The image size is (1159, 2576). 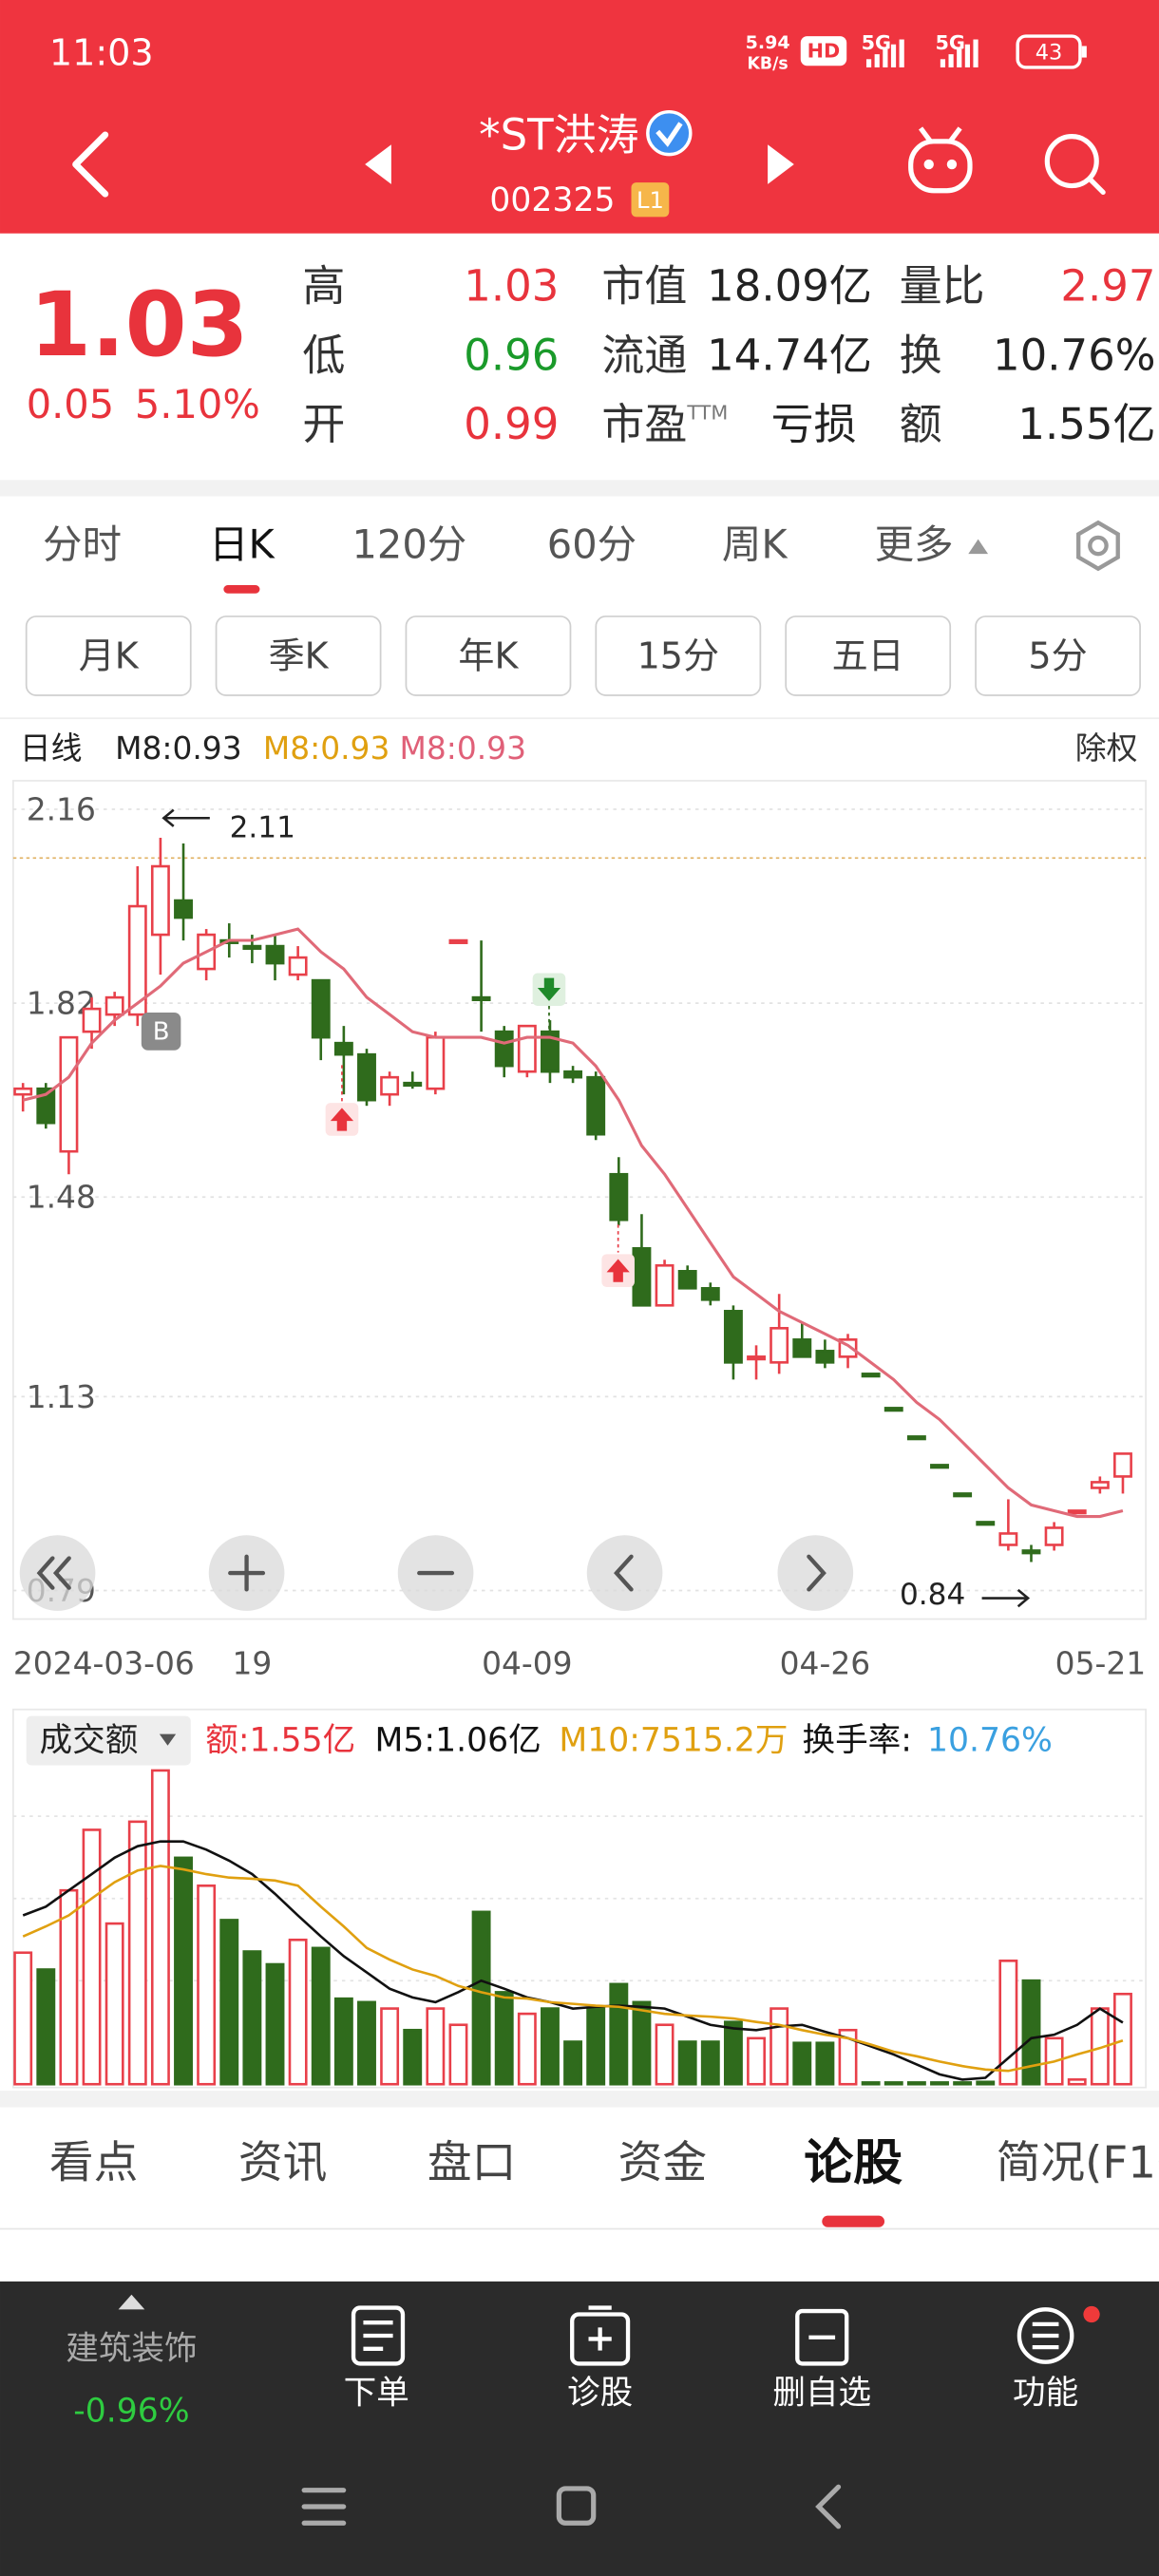 What do you see at coordinates (781, 164) in the screenshot?
I see `next-stock-button` at bounding box center [781, 164].